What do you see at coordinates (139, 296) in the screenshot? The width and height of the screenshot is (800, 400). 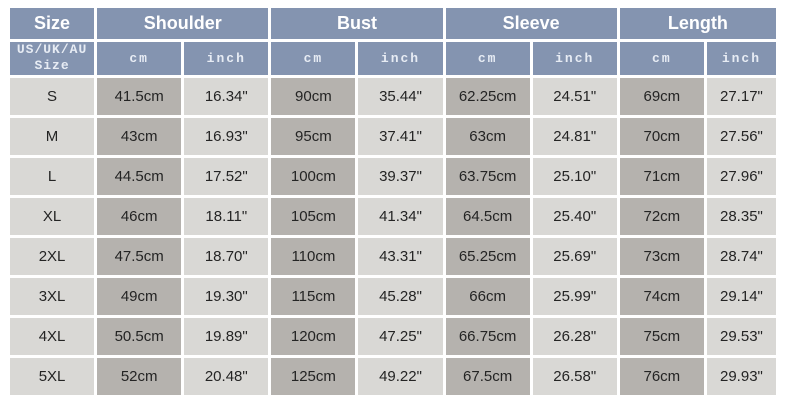 I see `shoulder-cm-cell: 49cm` at bounding box center [139, 296].